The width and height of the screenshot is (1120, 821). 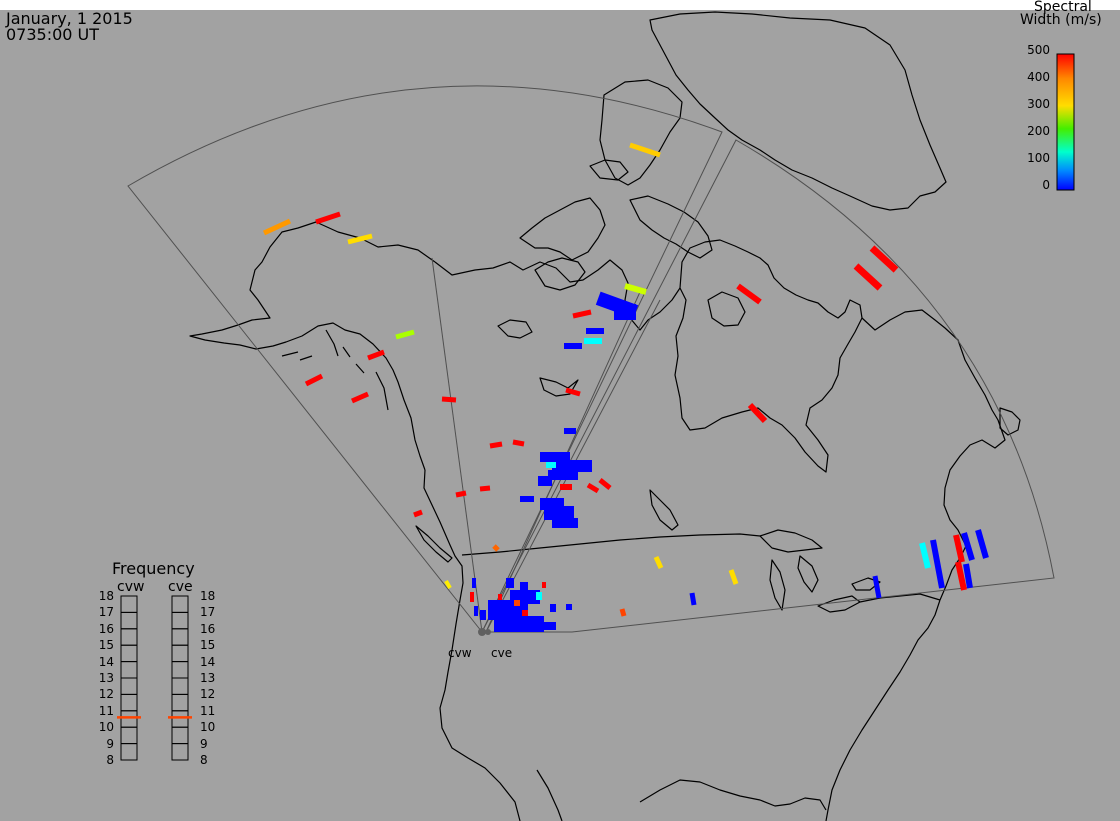 I want to click on us-canada-border, so click(x=611, y=544).